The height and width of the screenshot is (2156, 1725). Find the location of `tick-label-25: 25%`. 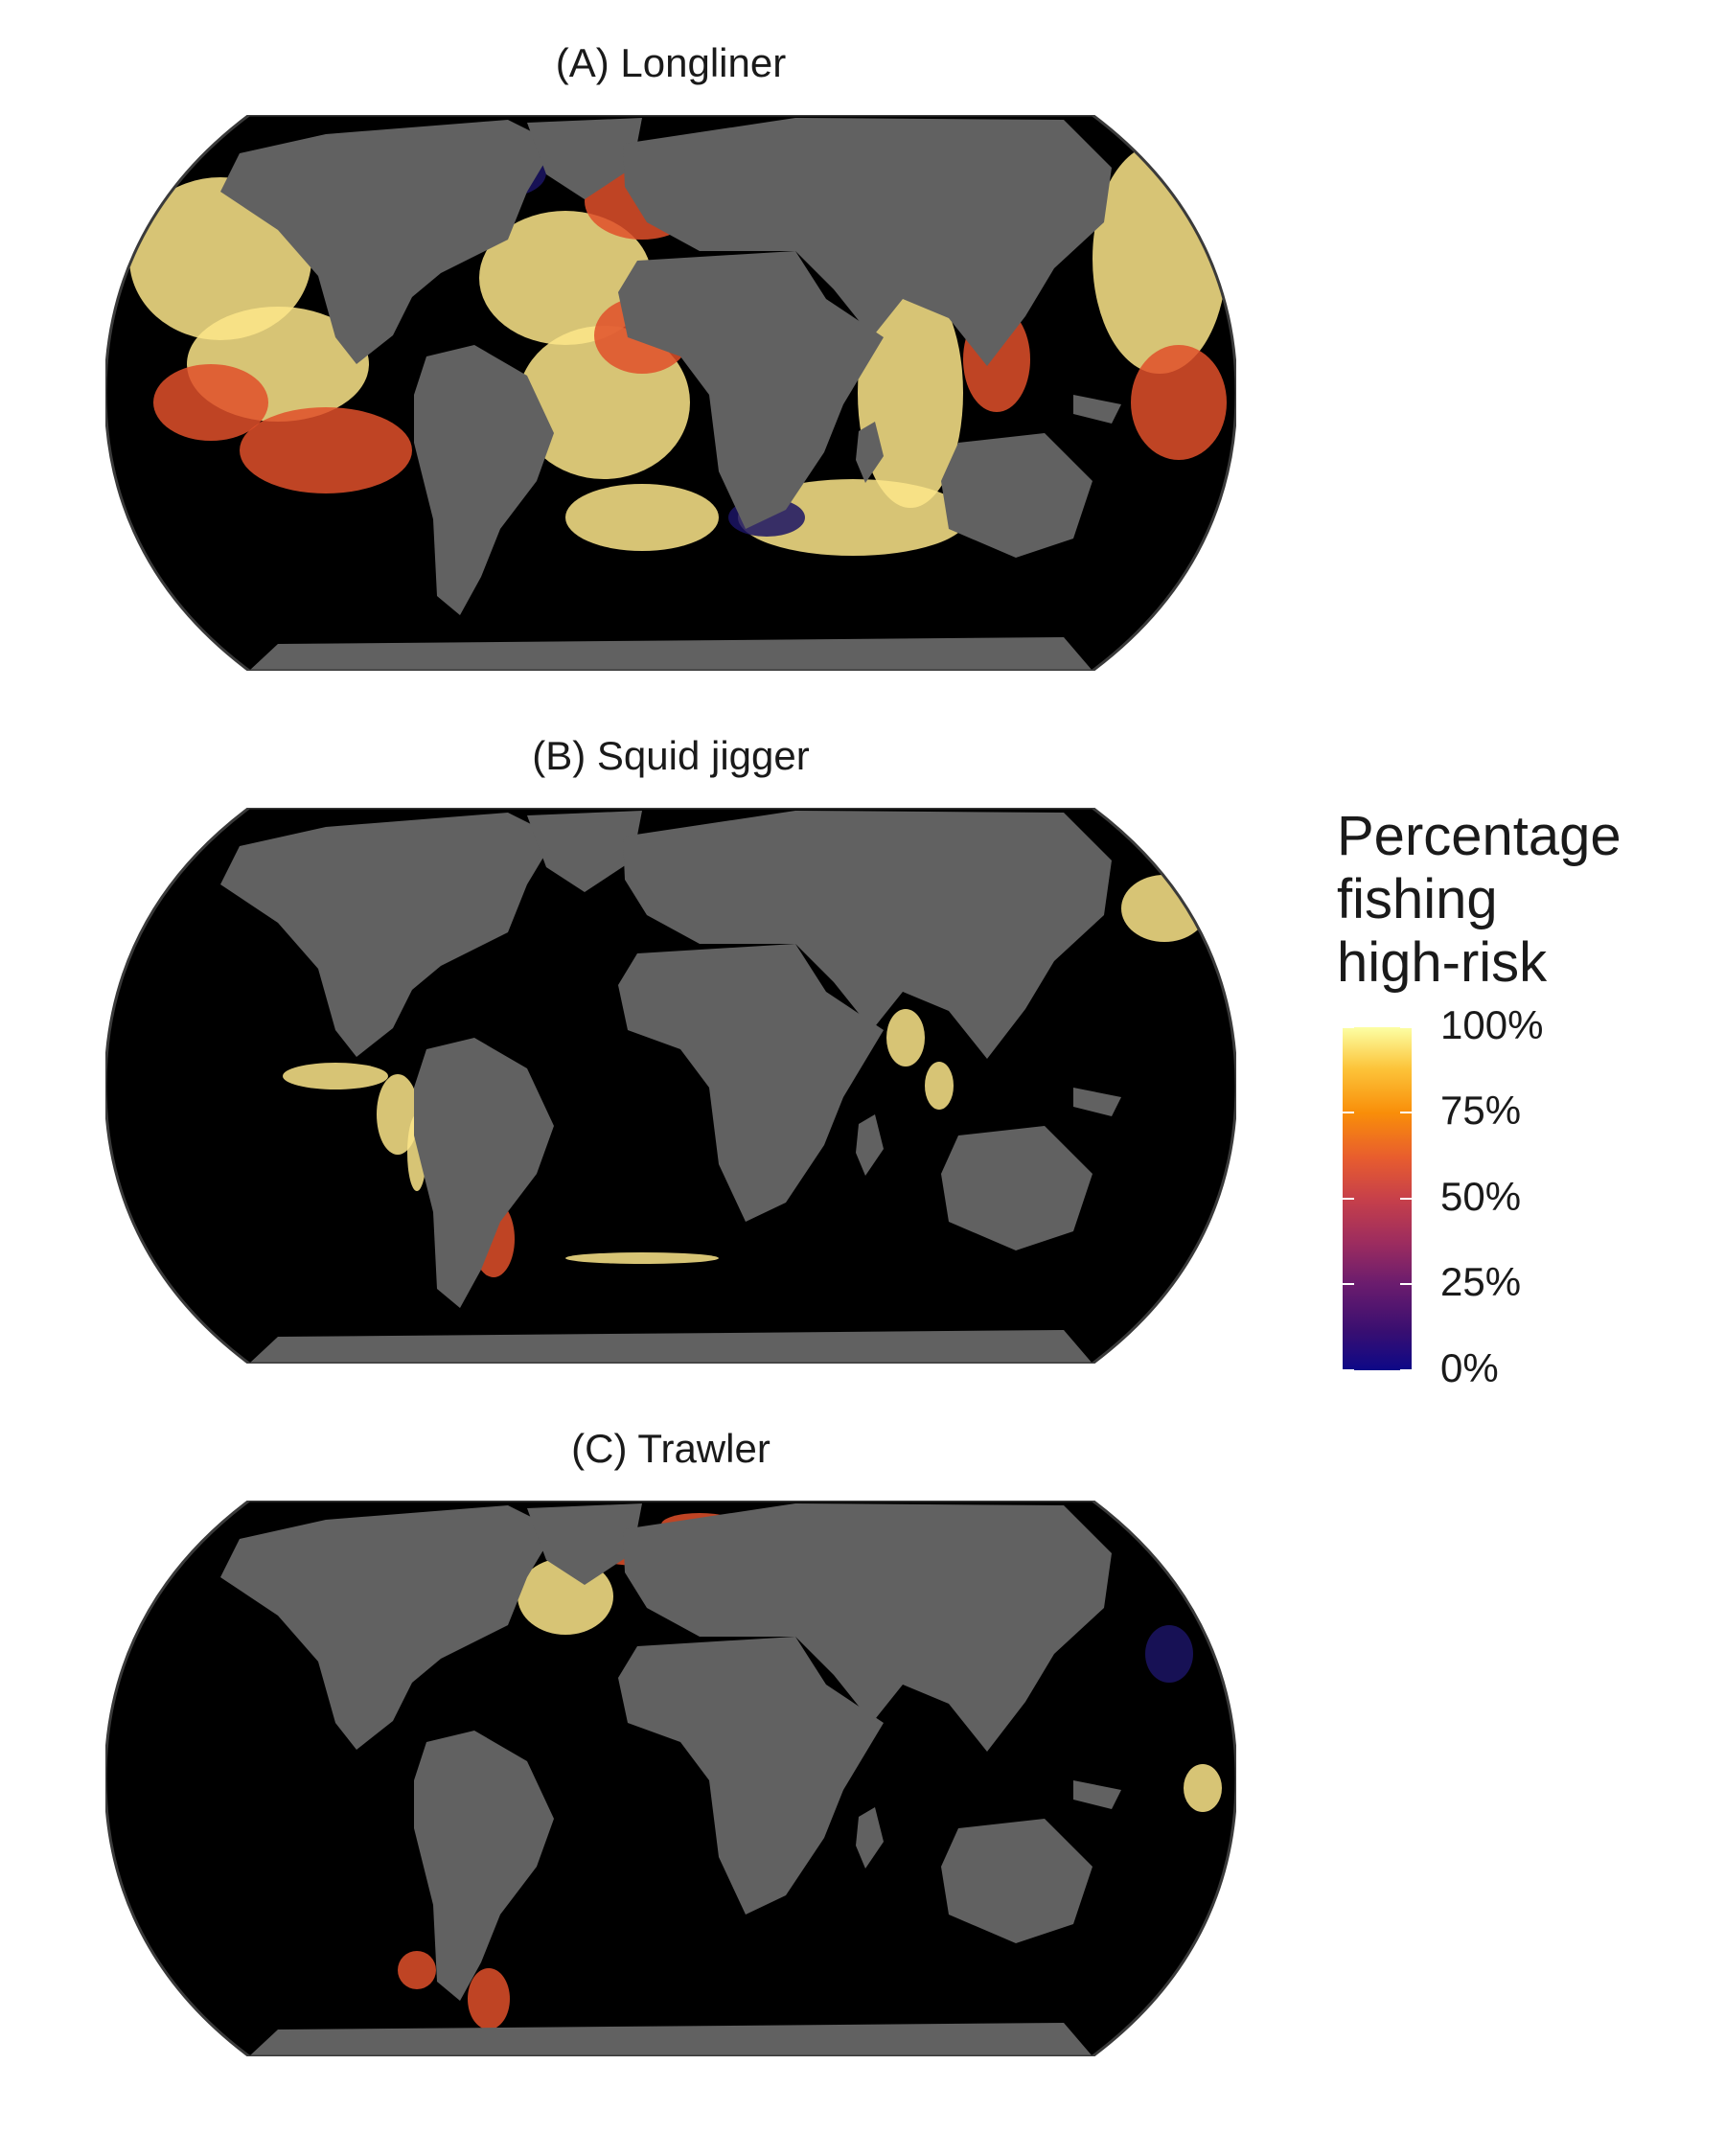

tick-label-25: 25% is located at coordinates (1481, 1281).